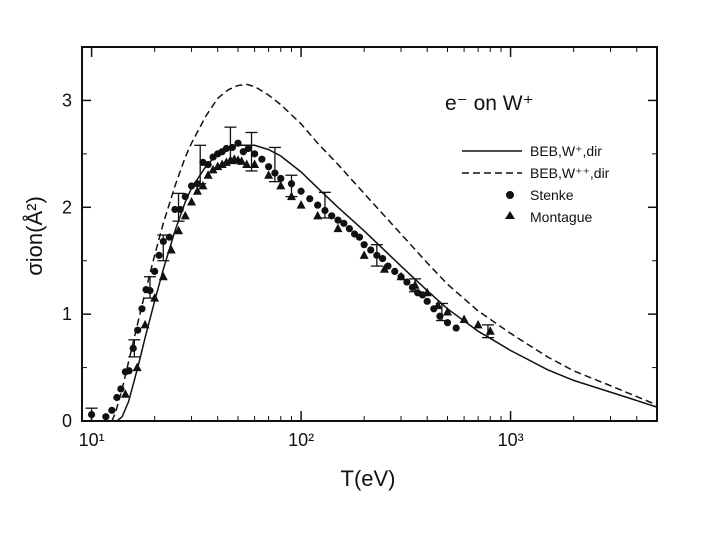  Describe the element at coordinates (489, 103) in the screenshot. I see `chart-annotation: e⁻ on W⁺` at that location.